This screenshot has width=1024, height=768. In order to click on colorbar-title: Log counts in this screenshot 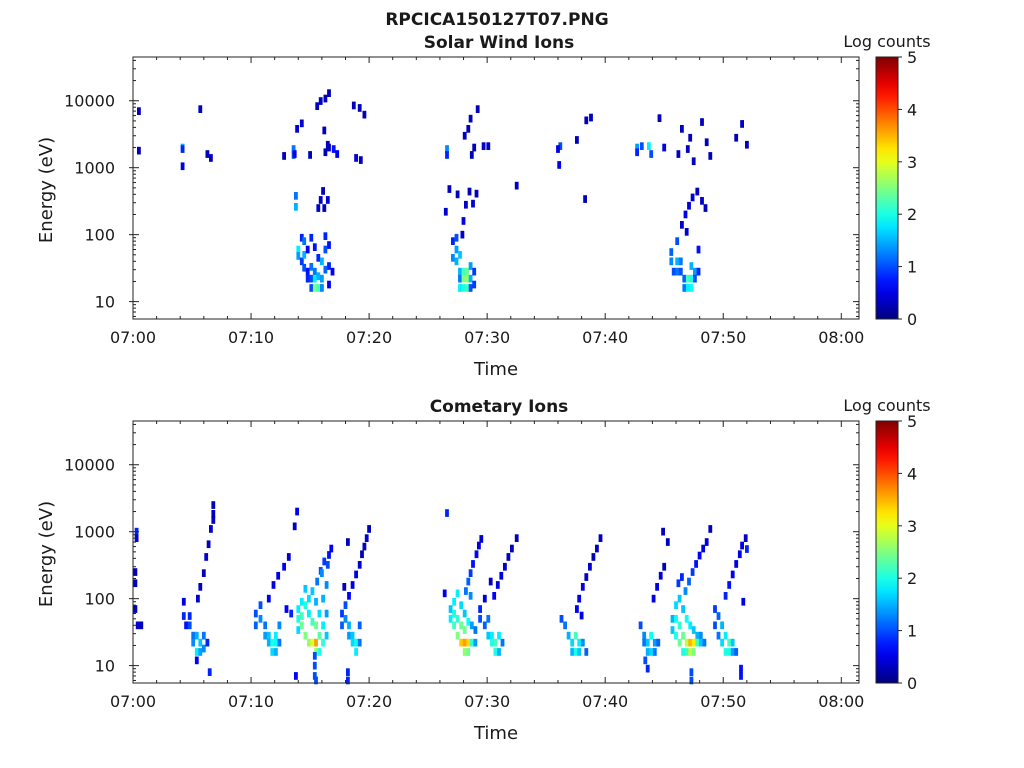, I will do `click(886, 405)`.